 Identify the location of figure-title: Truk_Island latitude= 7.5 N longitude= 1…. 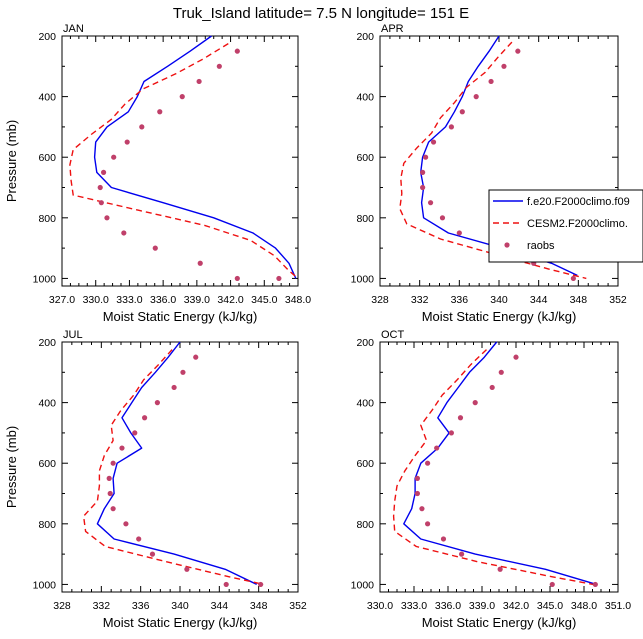
(321, 13).